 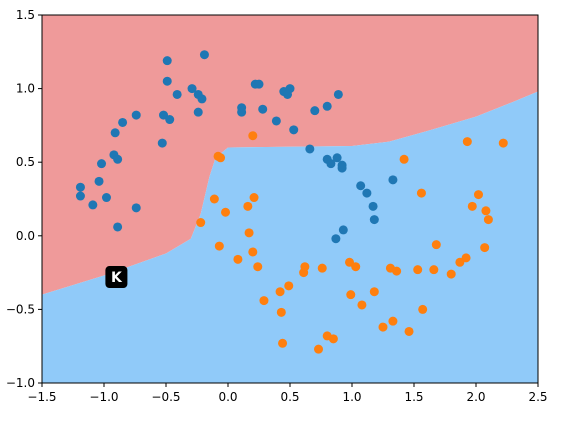 I want to click on x-tick-label-8: 2.5, so click(x=537, y=397).